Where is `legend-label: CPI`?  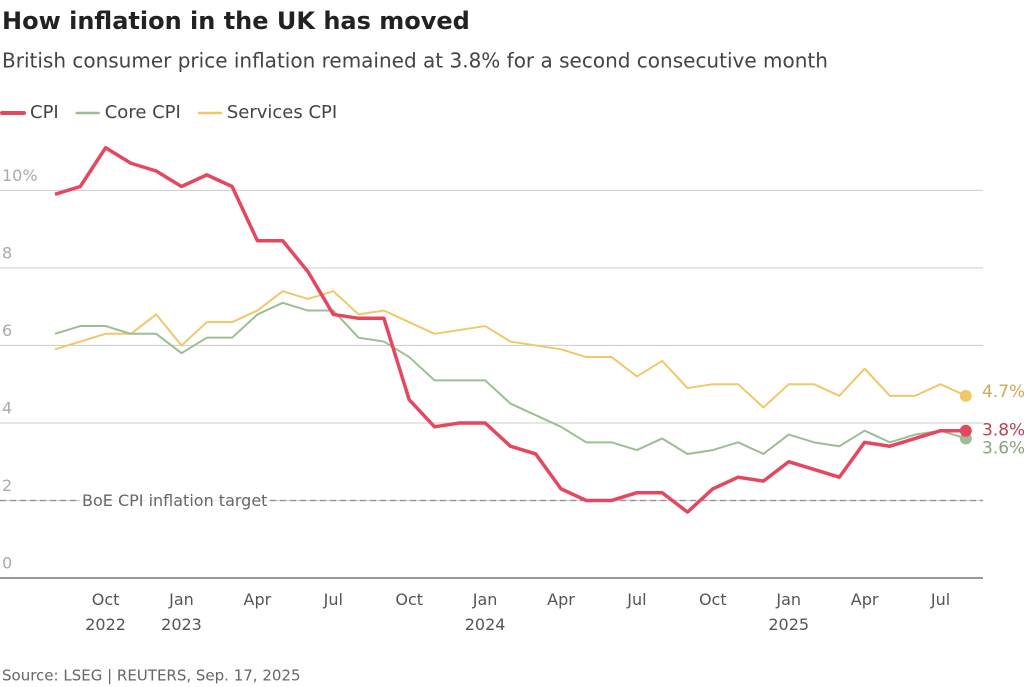
legend-label: CPI is located at coordinates (44, 112).